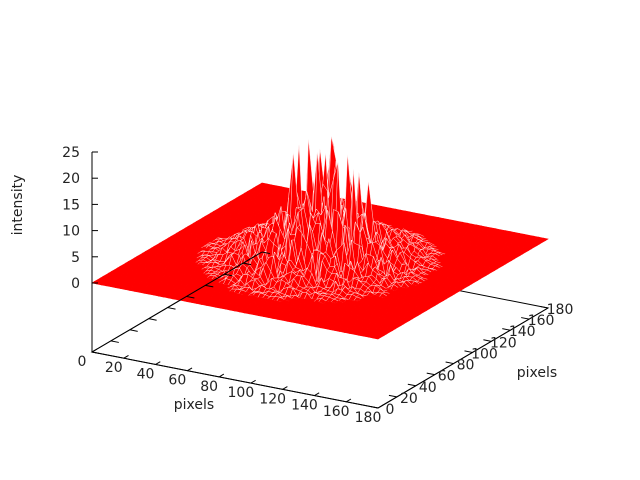 The width and height of the screenshot is (640, 480). Describe the element at coordinates (146, 374) in the screenshot. I see `x-tick-label: 40` at that location.